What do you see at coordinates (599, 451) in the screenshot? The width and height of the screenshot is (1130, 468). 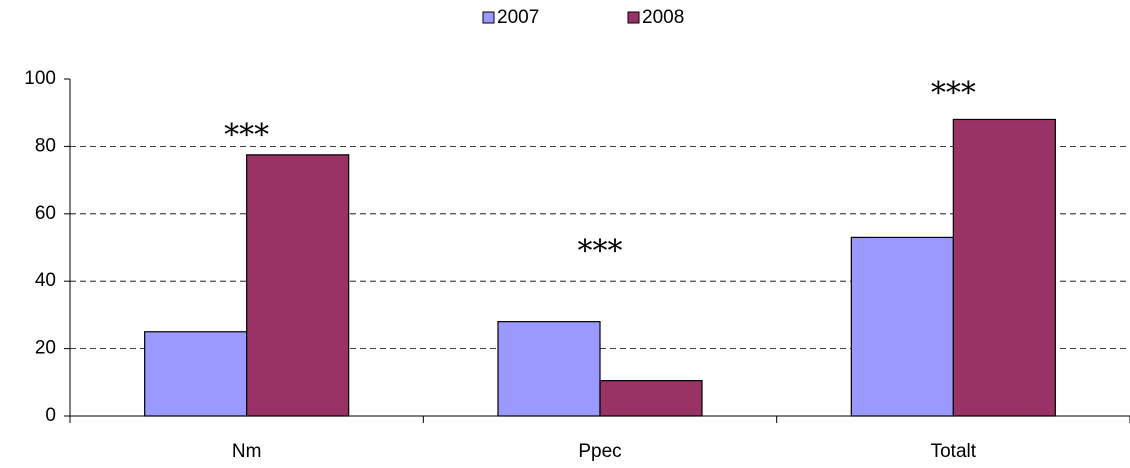 I see `x-tick-label: Ppec` at bounding box center [599, 451].